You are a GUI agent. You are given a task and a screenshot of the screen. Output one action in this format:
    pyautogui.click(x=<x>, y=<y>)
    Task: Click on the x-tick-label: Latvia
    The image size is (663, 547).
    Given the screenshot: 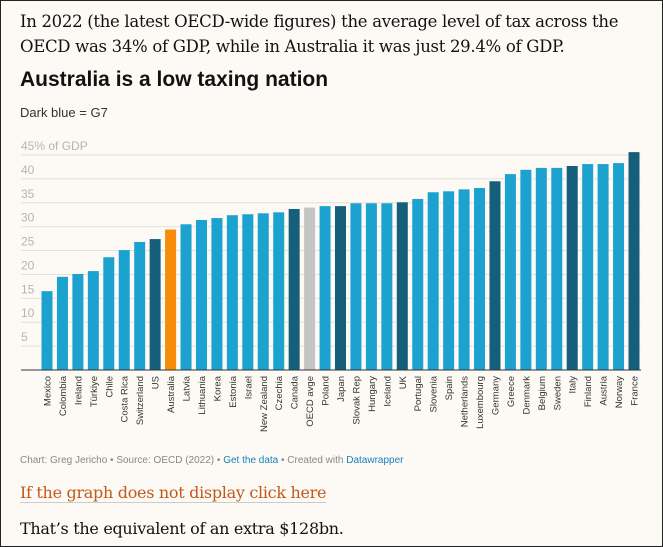 What is the action you would take?
    pyautogui.click(x=187, y=388)
    